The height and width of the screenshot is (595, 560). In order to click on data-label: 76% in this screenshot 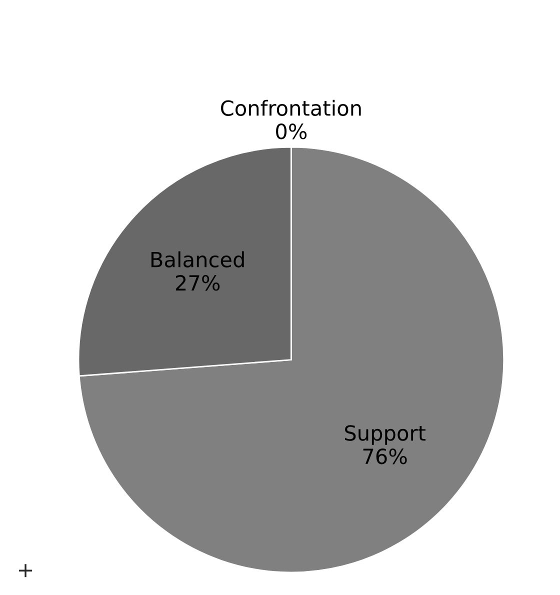, I will do `click(385, 456)`.